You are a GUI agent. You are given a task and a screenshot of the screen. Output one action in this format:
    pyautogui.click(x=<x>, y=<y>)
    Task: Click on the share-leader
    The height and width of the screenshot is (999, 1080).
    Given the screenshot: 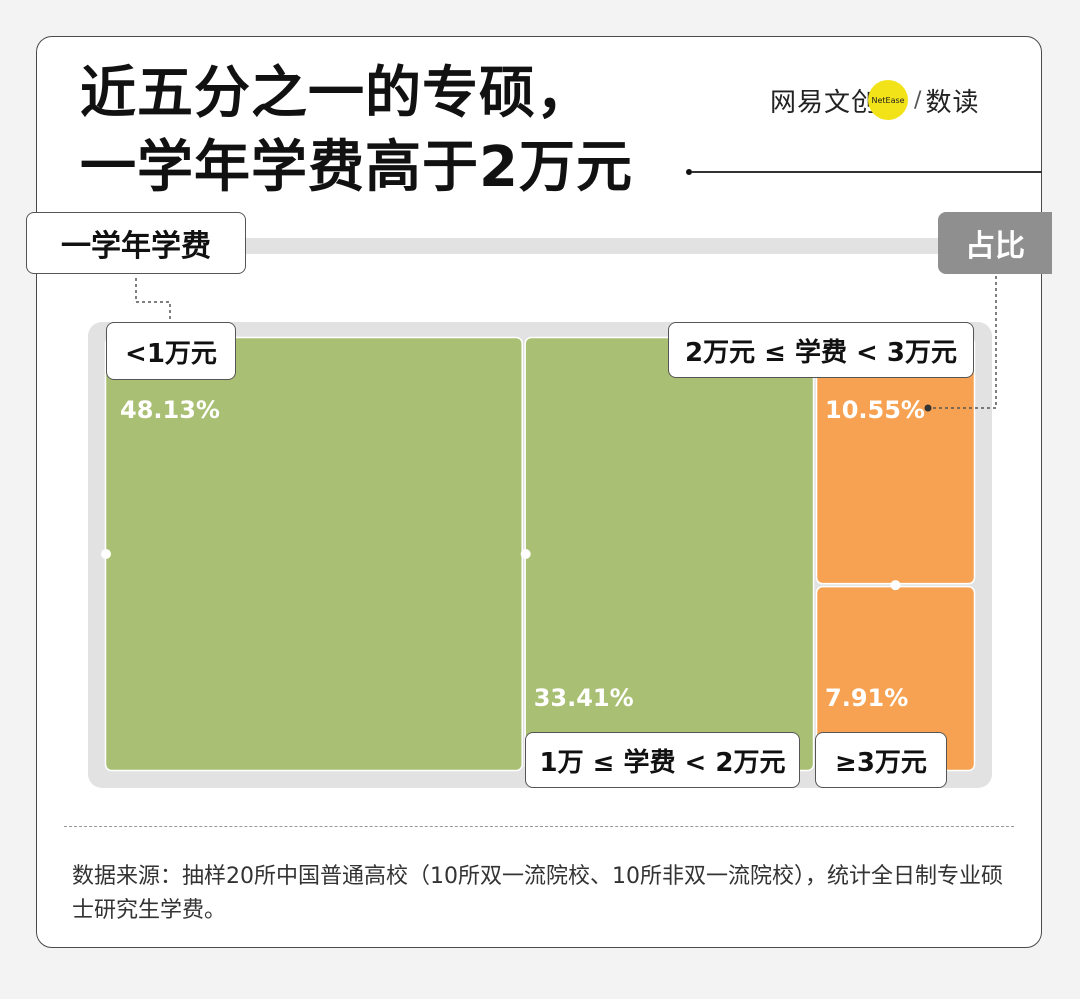 What is the action you would take?
    pyautogui.click(x=962, y=342)
    